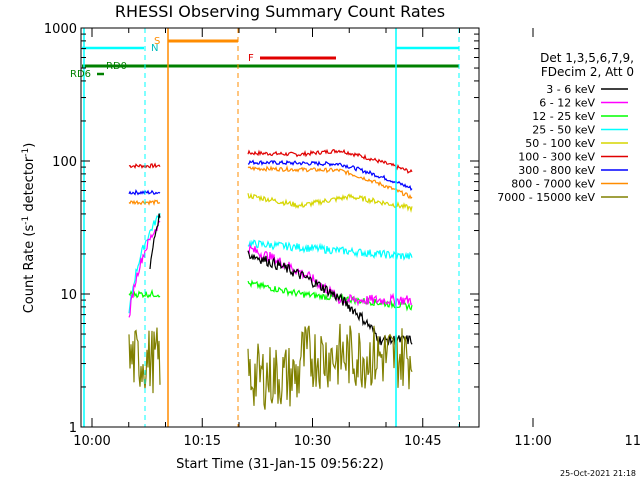 This screenshot has height=480, width=640. Describe the element at coordinates (598, 473) in the screenshot. I see `timestamp-annotation: 25-Oct-2021 21:18` at that location.